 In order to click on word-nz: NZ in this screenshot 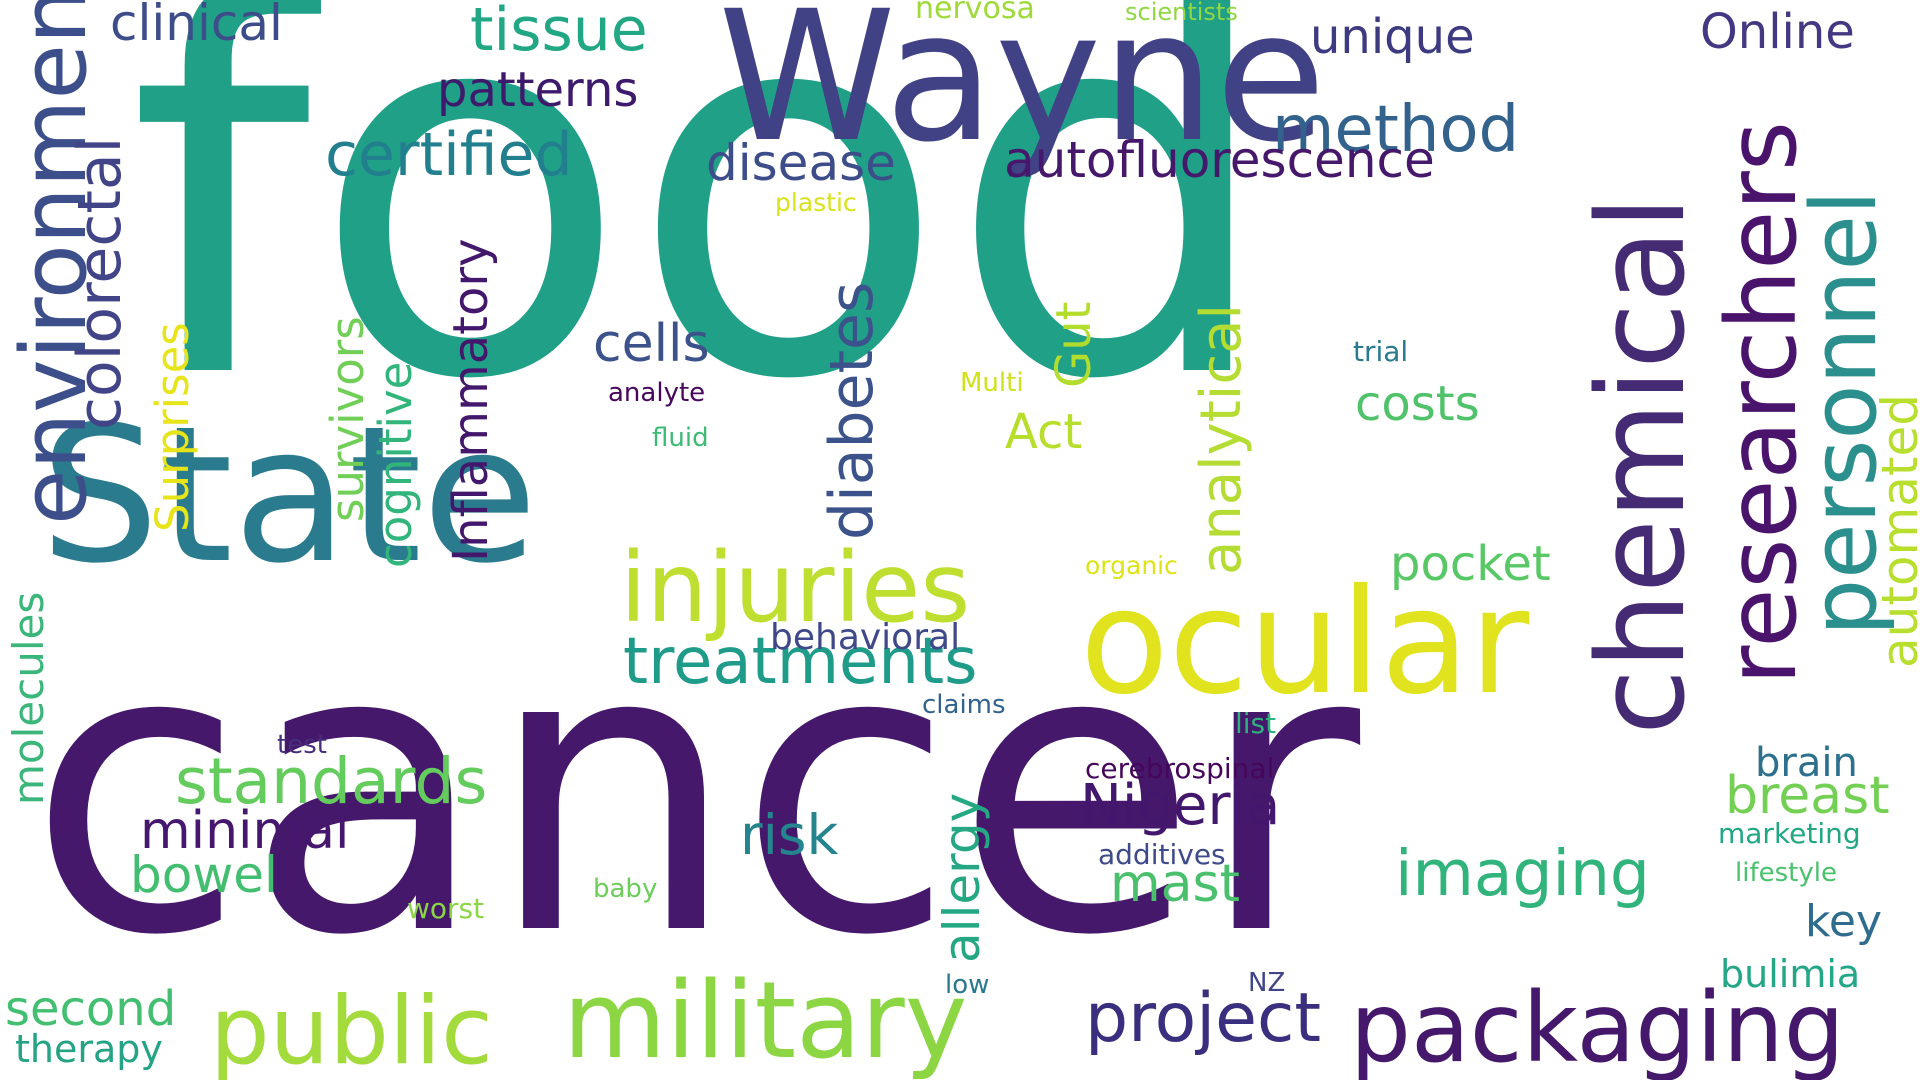, I will do `click(1267, 983)`.